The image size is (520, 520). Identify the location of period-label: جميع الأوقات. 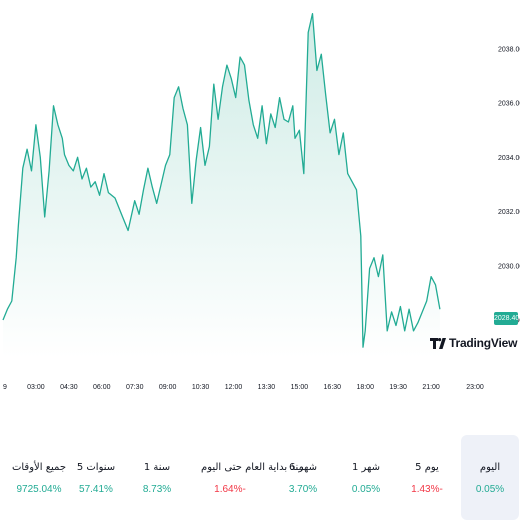
(39, 467).